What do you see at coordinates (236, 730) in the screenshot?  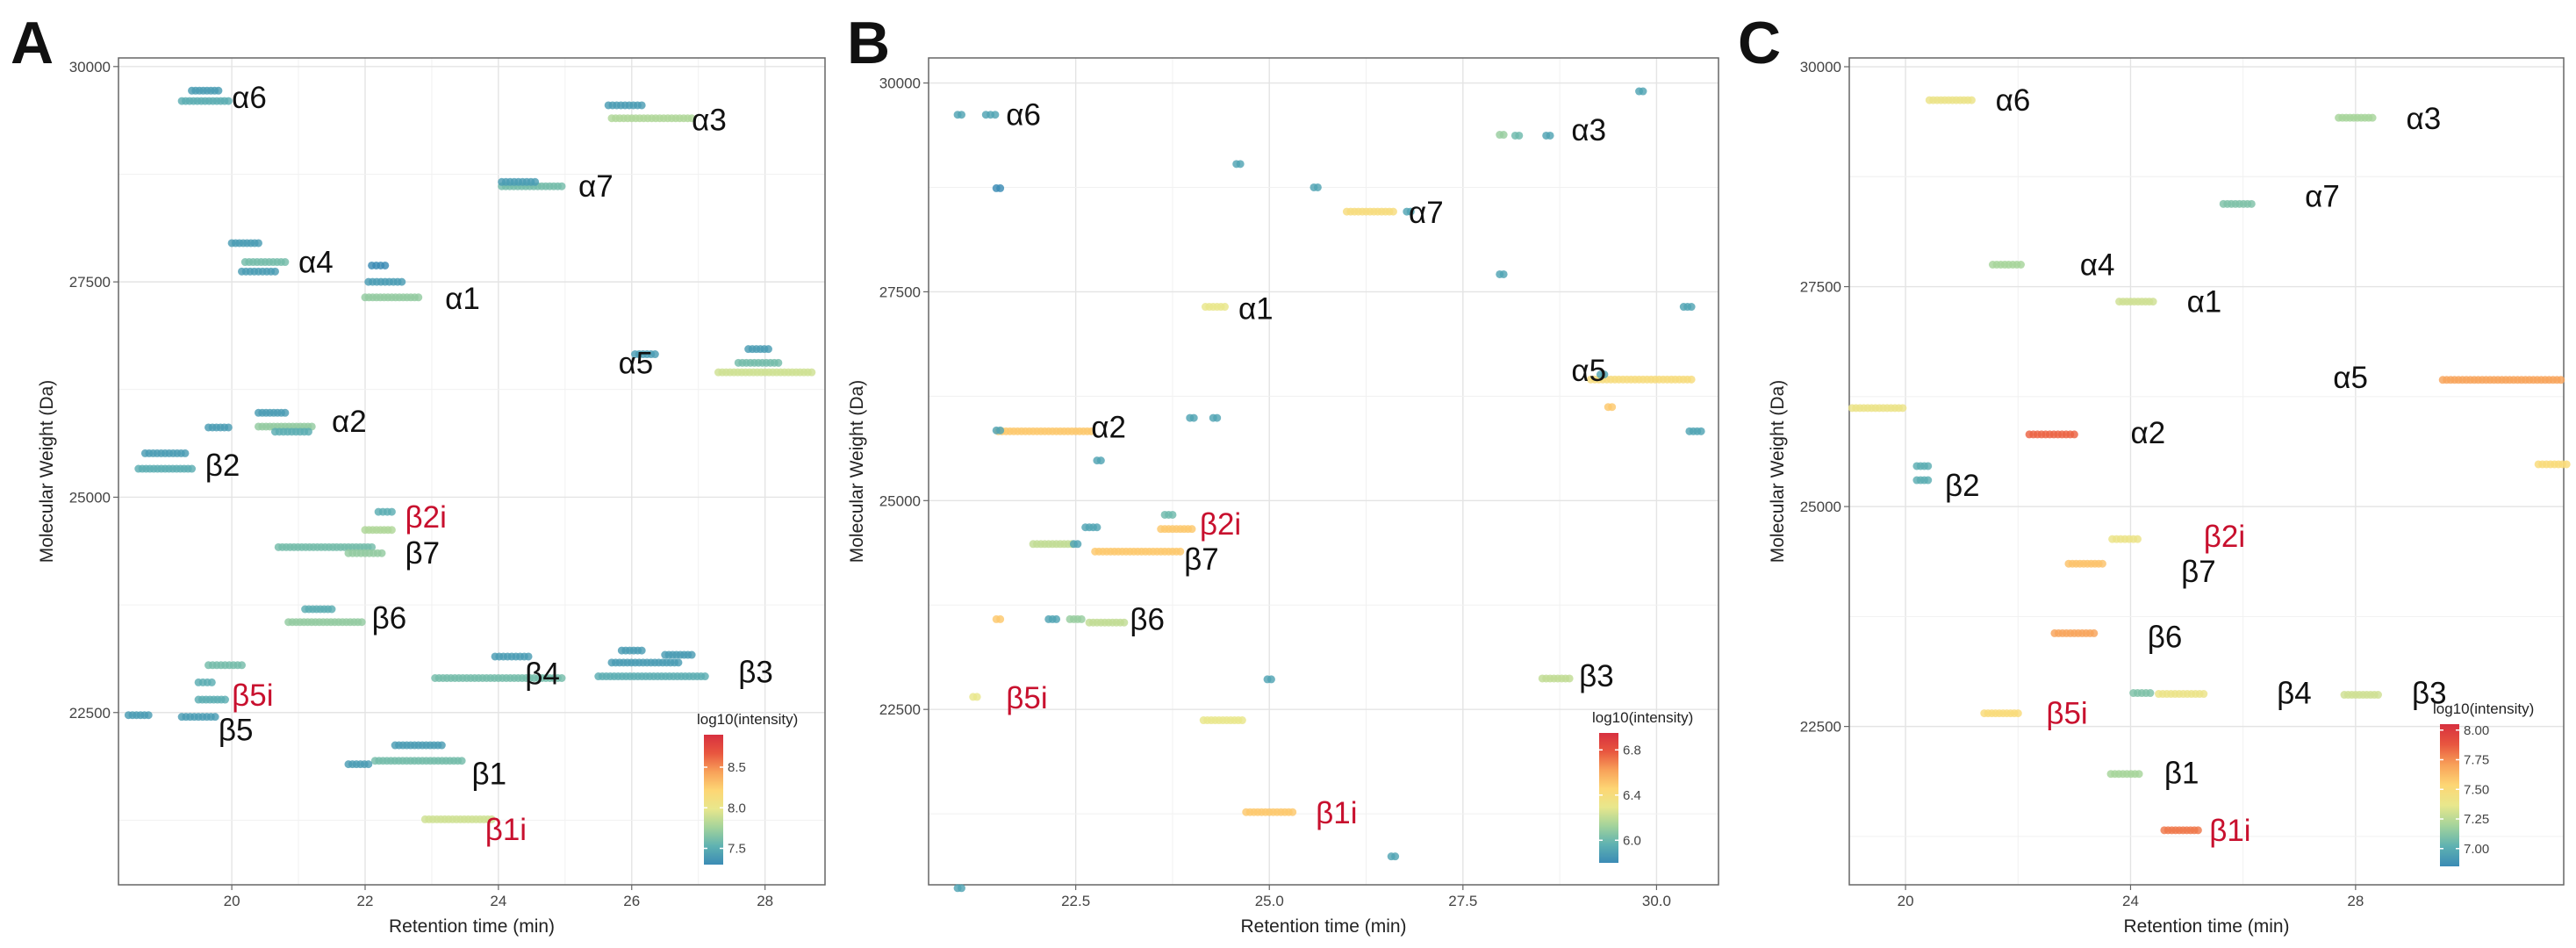 I see `subunit-label: β5` at bounding box center [236, 730].